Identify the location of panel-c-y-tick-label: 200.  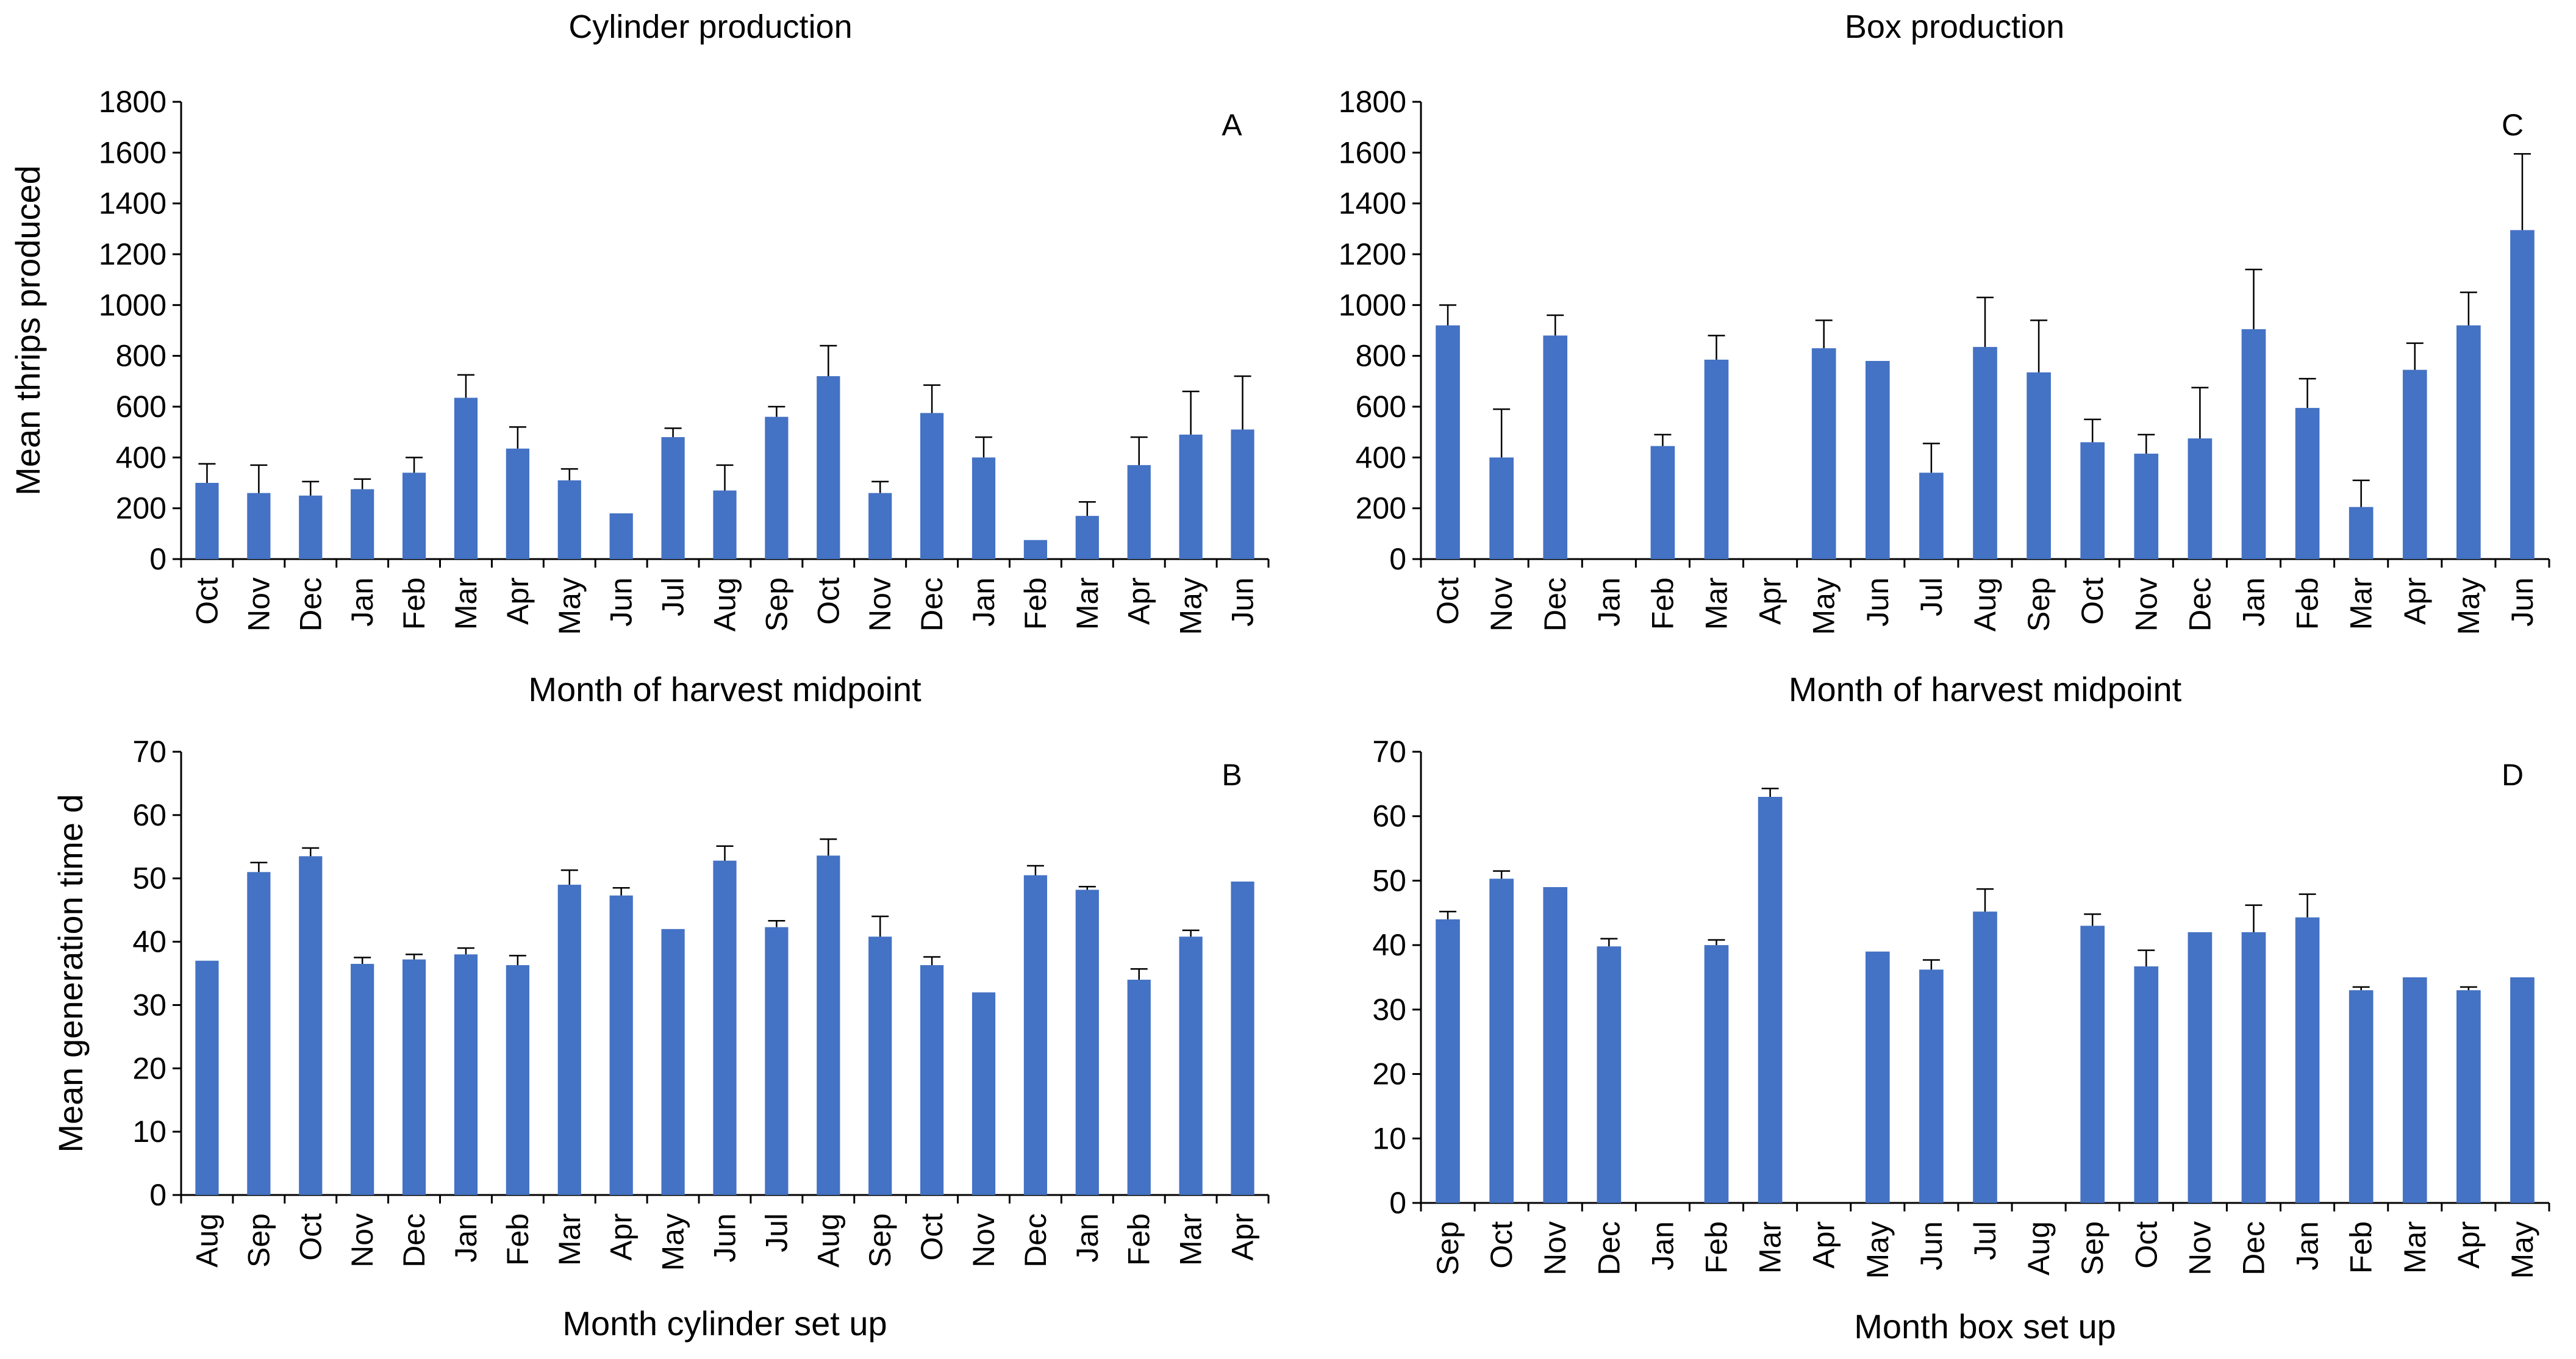
(1381, 508).